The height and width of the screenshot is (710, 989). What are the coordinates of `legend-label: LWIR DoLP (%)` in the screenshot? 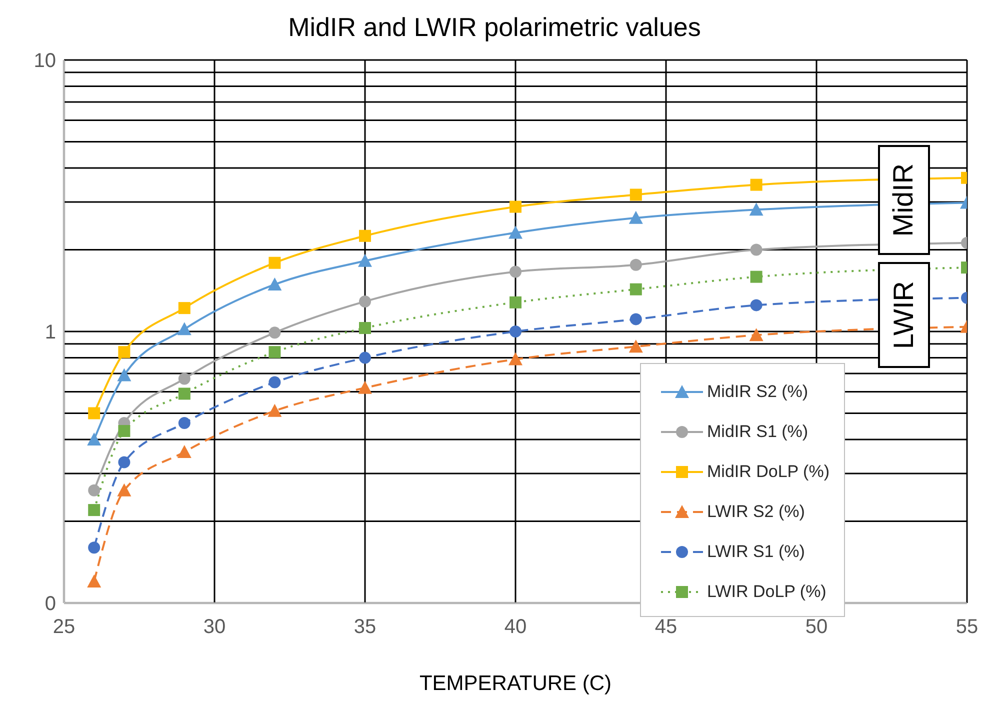 It's located at (766, 592).